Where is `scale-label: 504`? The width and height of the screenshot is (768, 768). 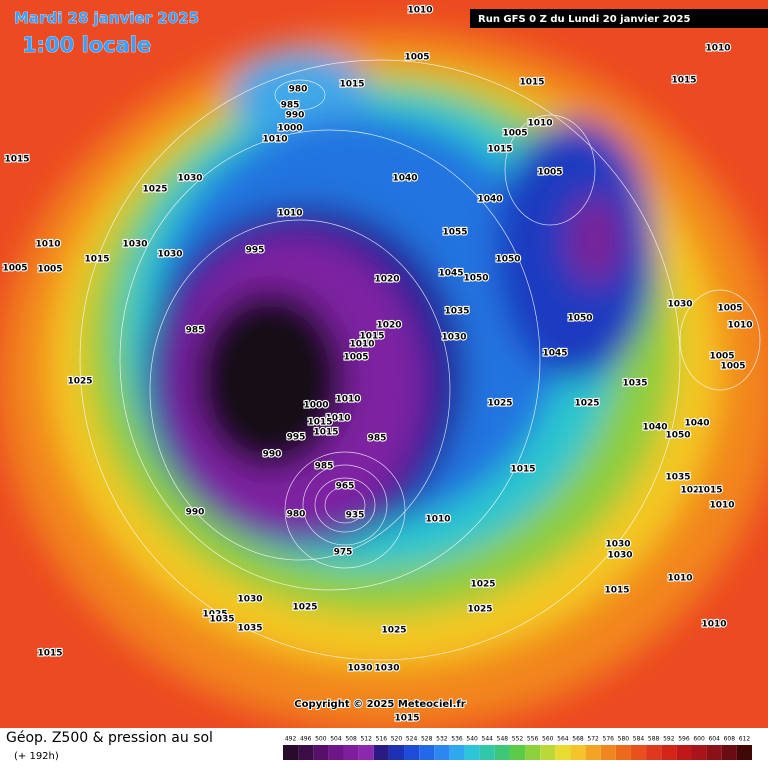 scale-label: 504 is located at coordinates (336, 739).